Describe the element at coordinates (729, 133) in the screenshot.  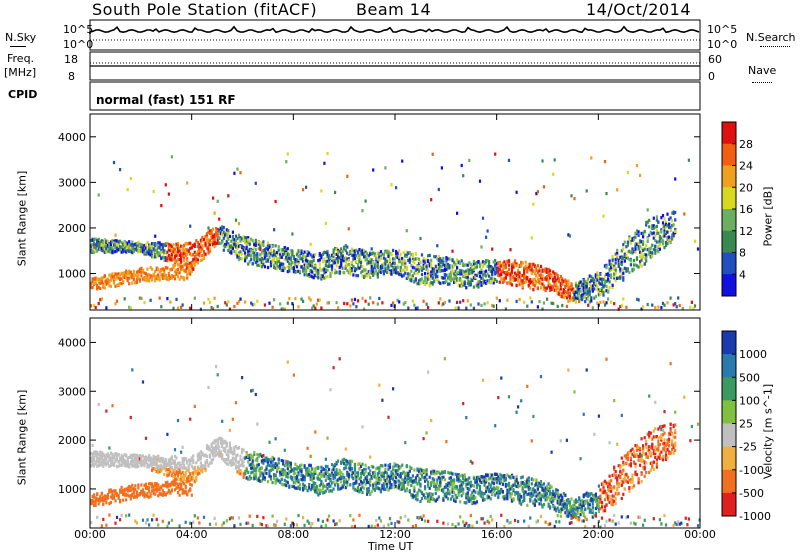
I see `power-colorbar-segment` at that location.